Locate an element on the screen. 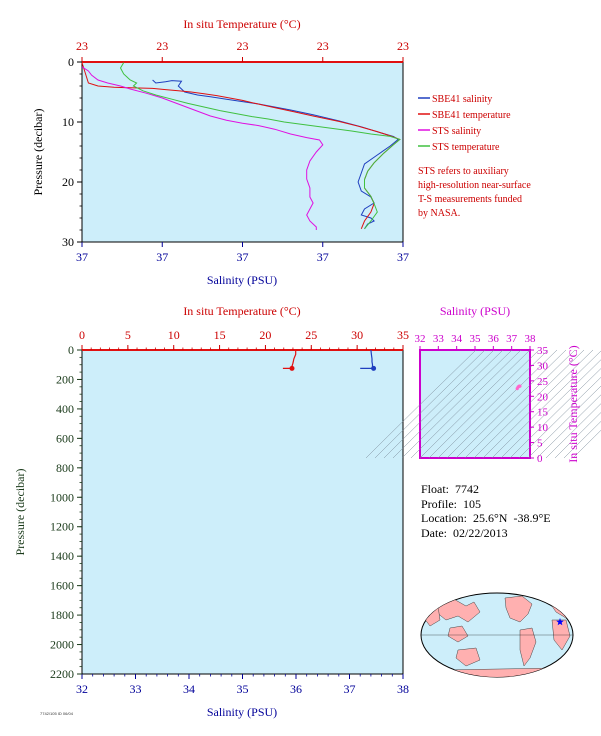  bottom-pressure-tick-label: 1200 is located at coordinates (62, 527).